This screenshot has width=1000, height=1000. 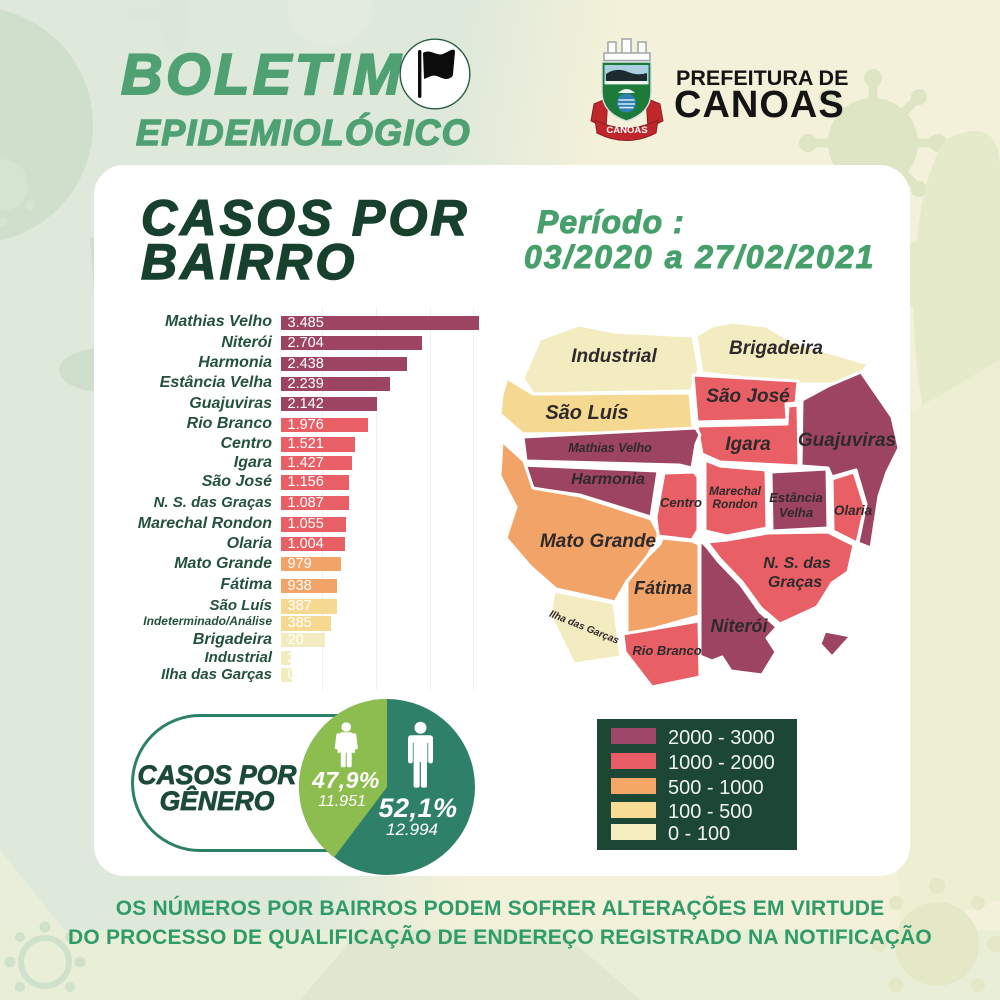 What do you see at coordinates (417, 808) in the screenshot?
I see `svg-text: 52,1%` at bounding box center [417, 808].